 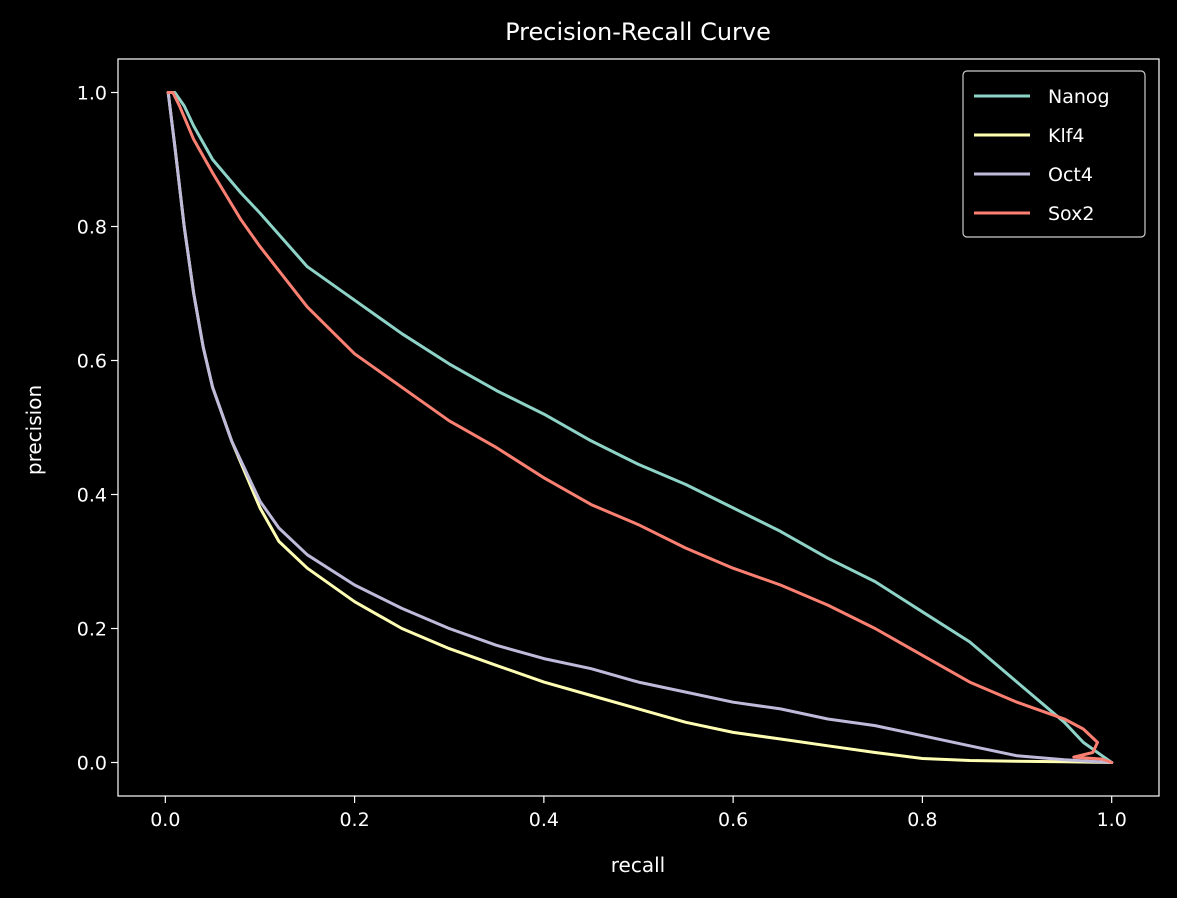 What do you see at coordinates (92, 764) in the screenshot?
I see `y-tick-label: 0.0` at bounding box center [92, 764].